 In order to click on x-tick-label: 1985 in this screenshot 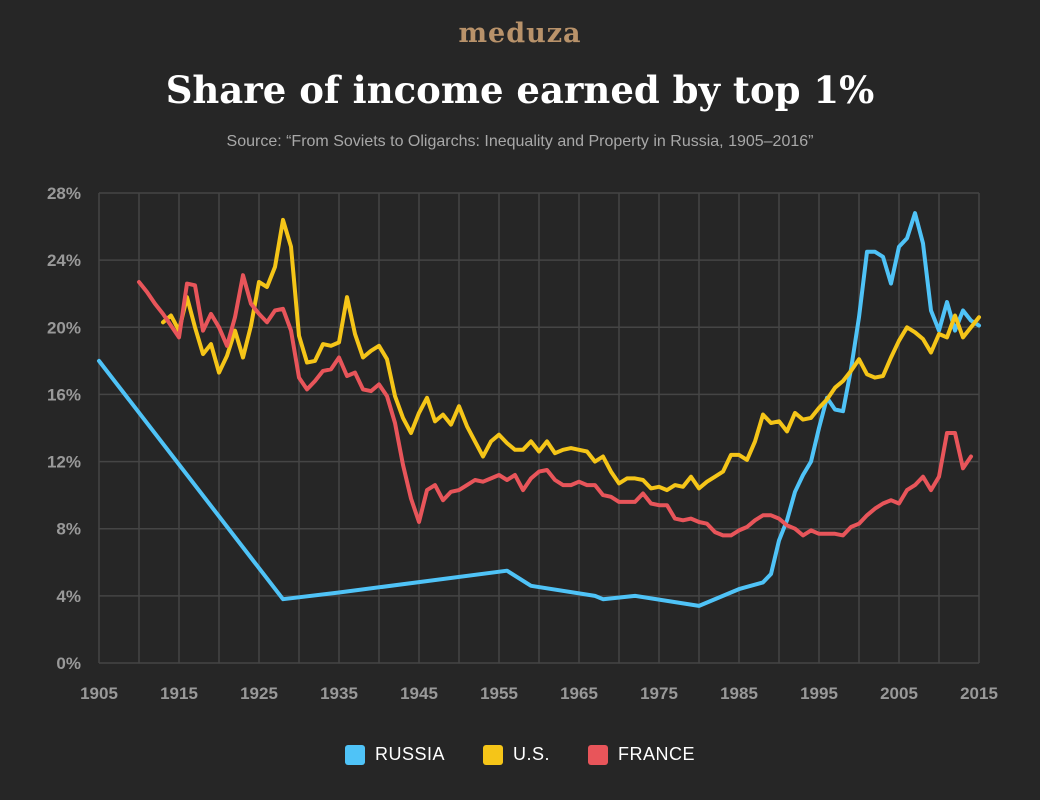, I will do `click(739, 693)`.